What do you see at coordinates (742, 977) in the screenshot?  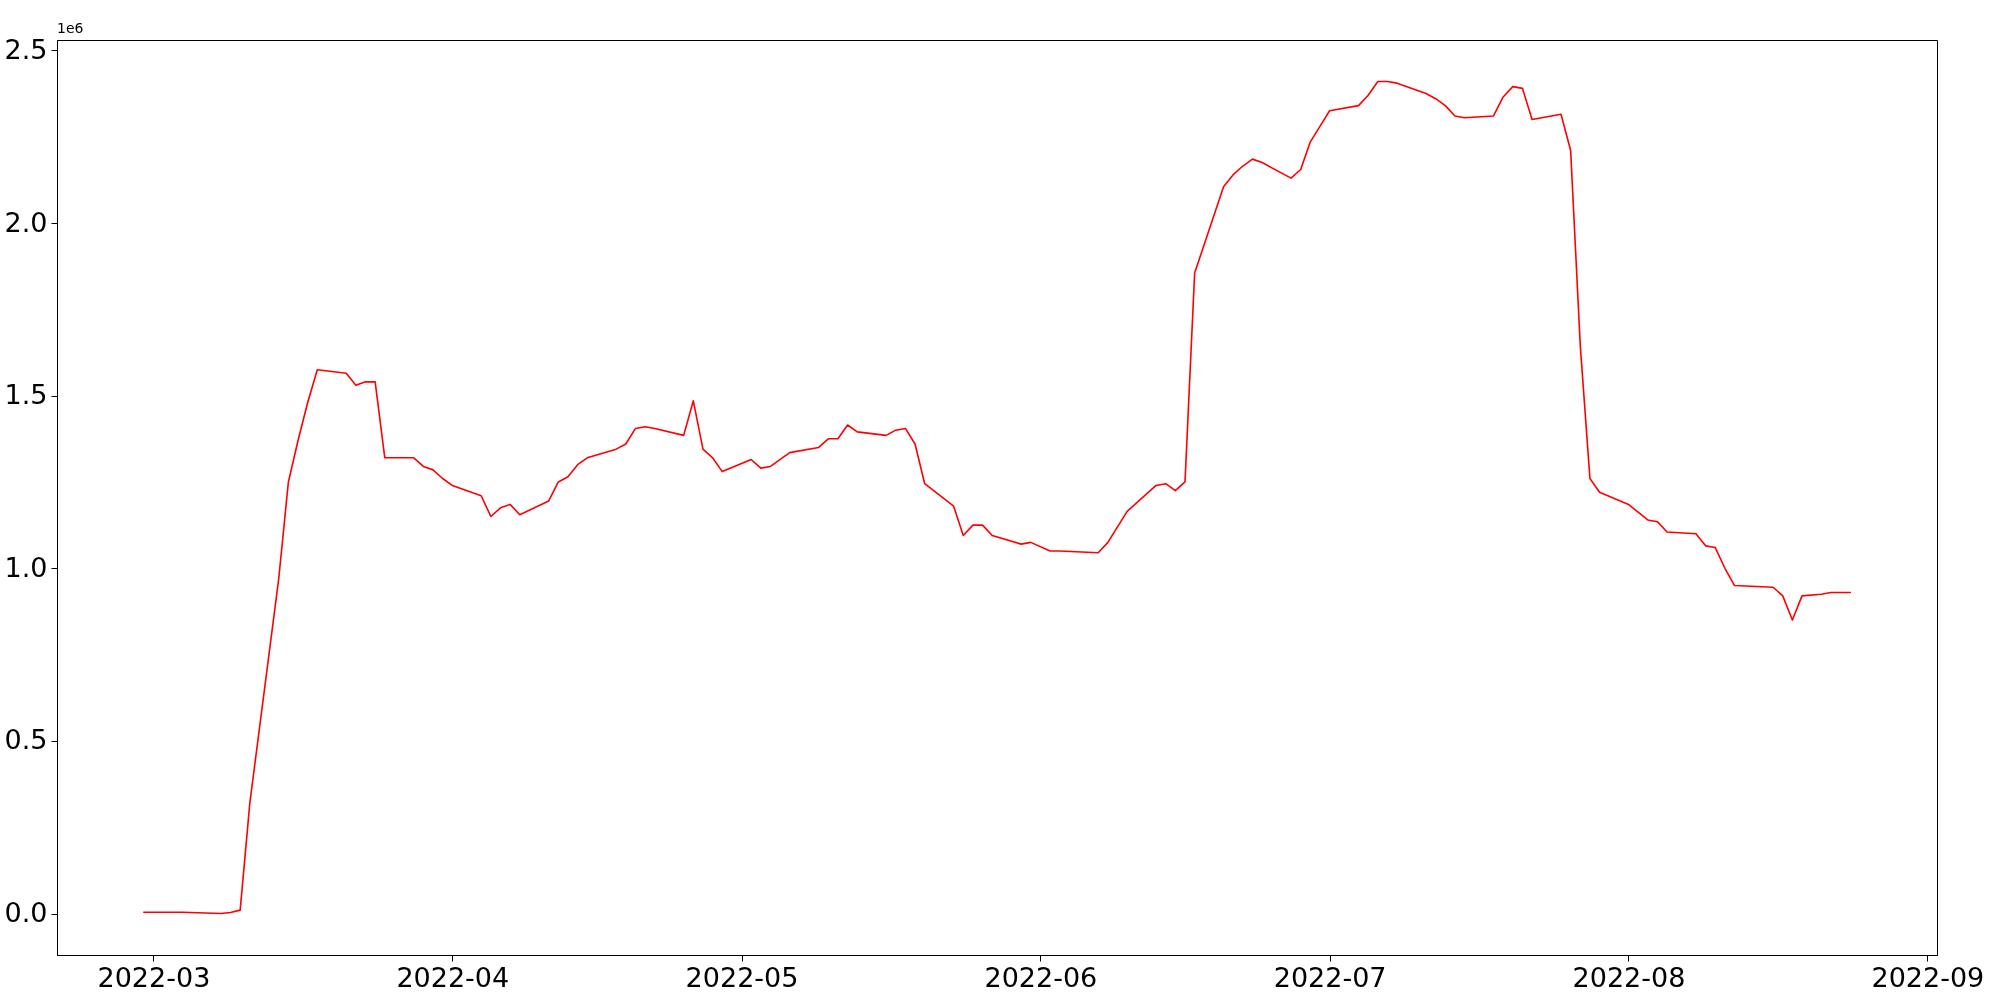 I see `x-tick-label: 2022-05` at bounding box center [742, 977].